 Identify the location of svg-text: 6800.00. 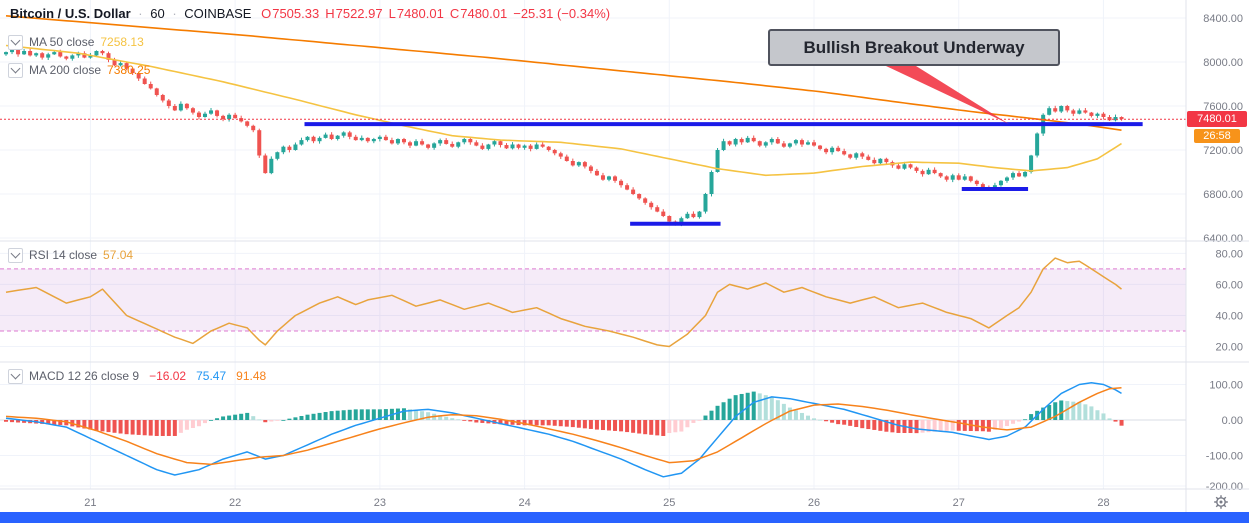
(1223, 195).